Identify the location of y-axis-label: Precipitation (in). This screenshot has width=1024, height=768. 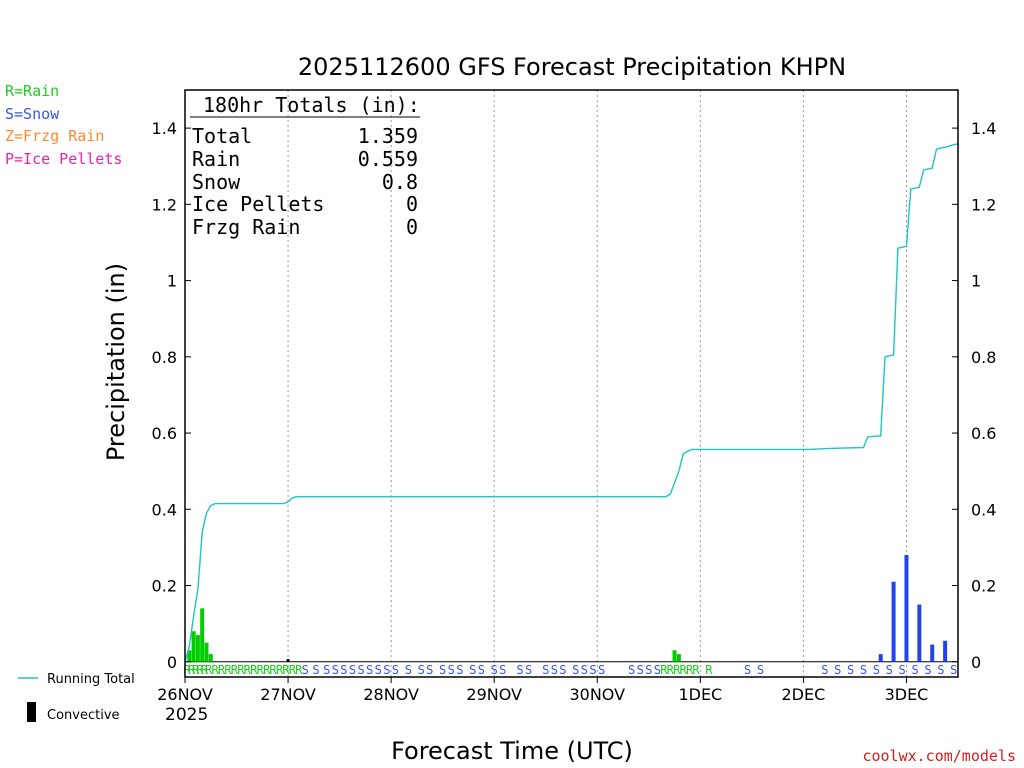
(116, 362).